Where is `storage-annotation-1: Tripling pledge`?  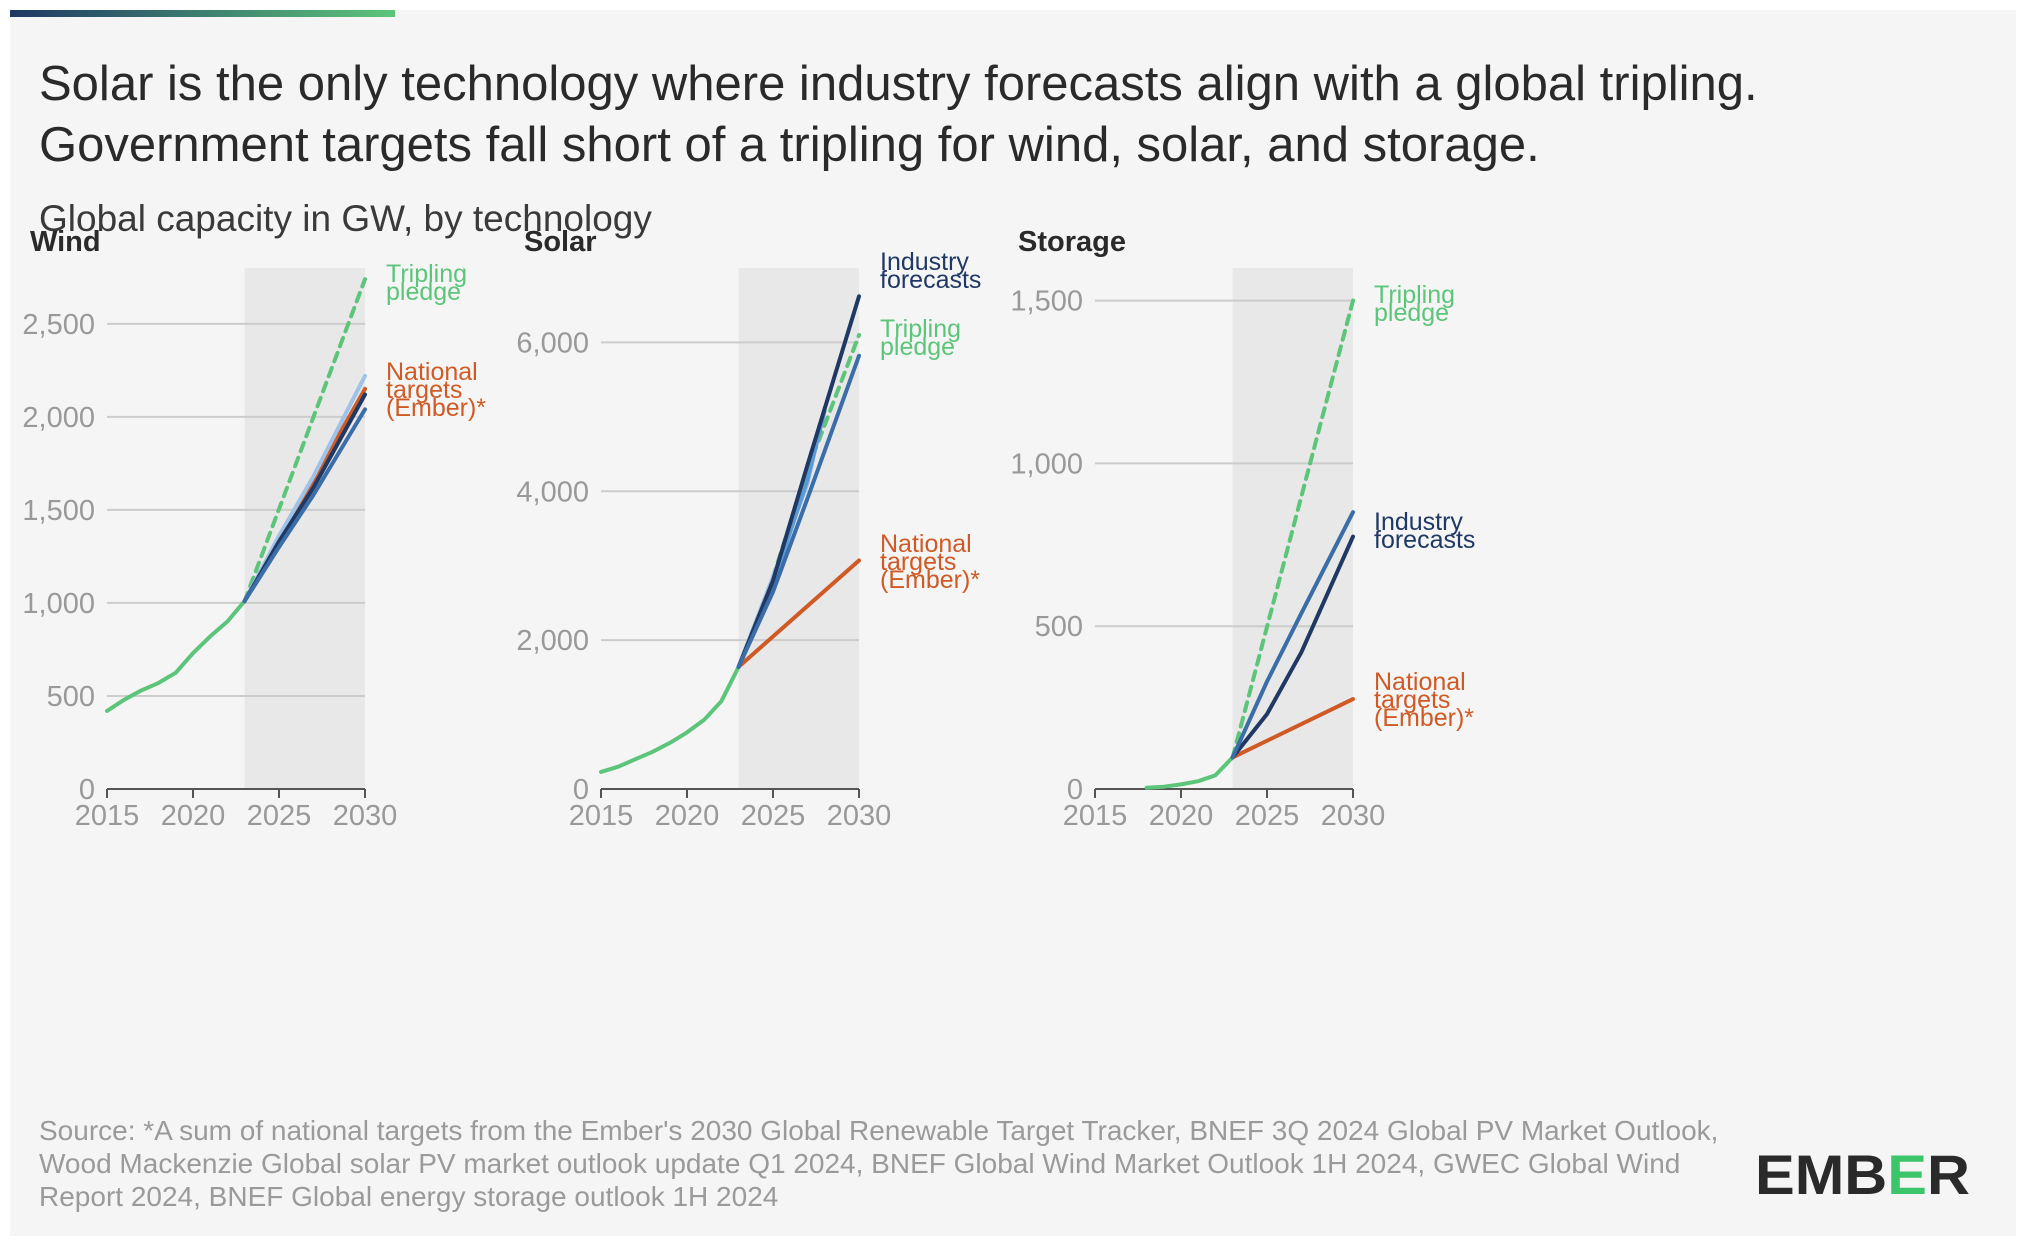 storage-annotation-1: Tripling pledge is located at coordinates (1414, 304).